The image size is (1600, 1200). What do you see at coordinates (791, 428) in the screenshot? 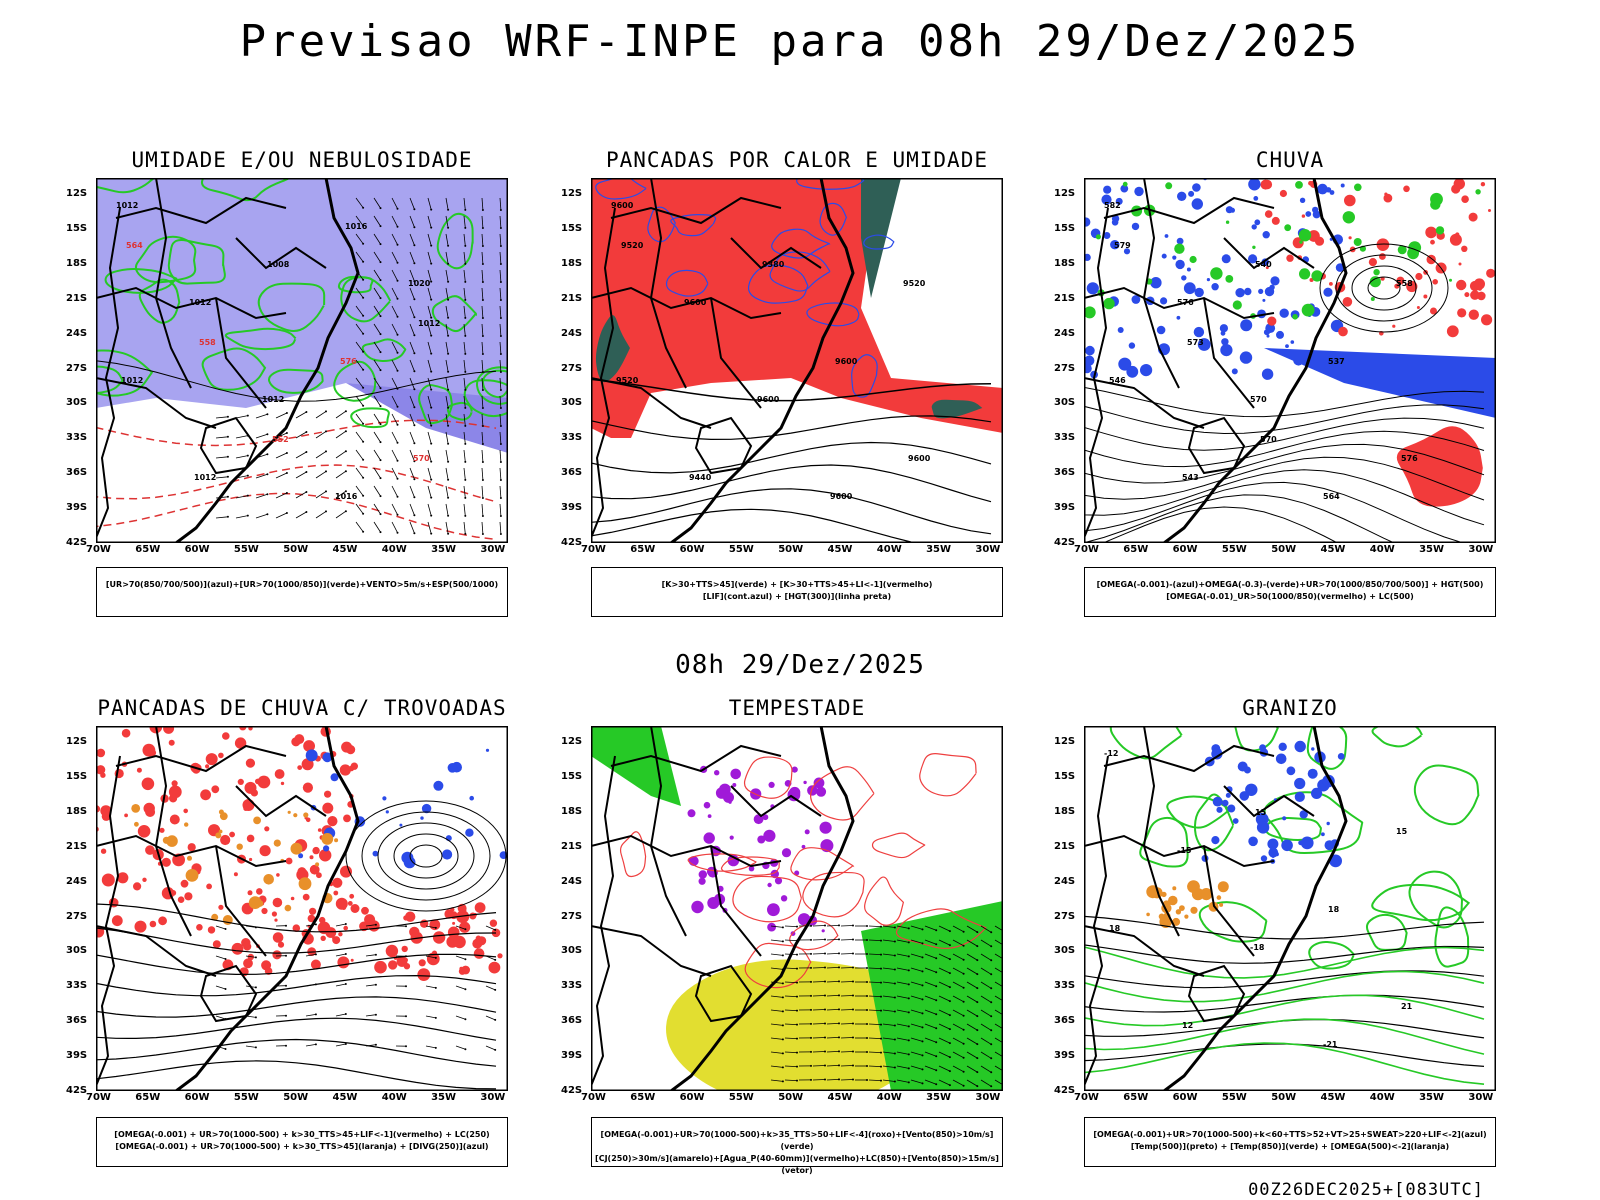
I see `hgt300-contour` at bounding box center [791, 428].